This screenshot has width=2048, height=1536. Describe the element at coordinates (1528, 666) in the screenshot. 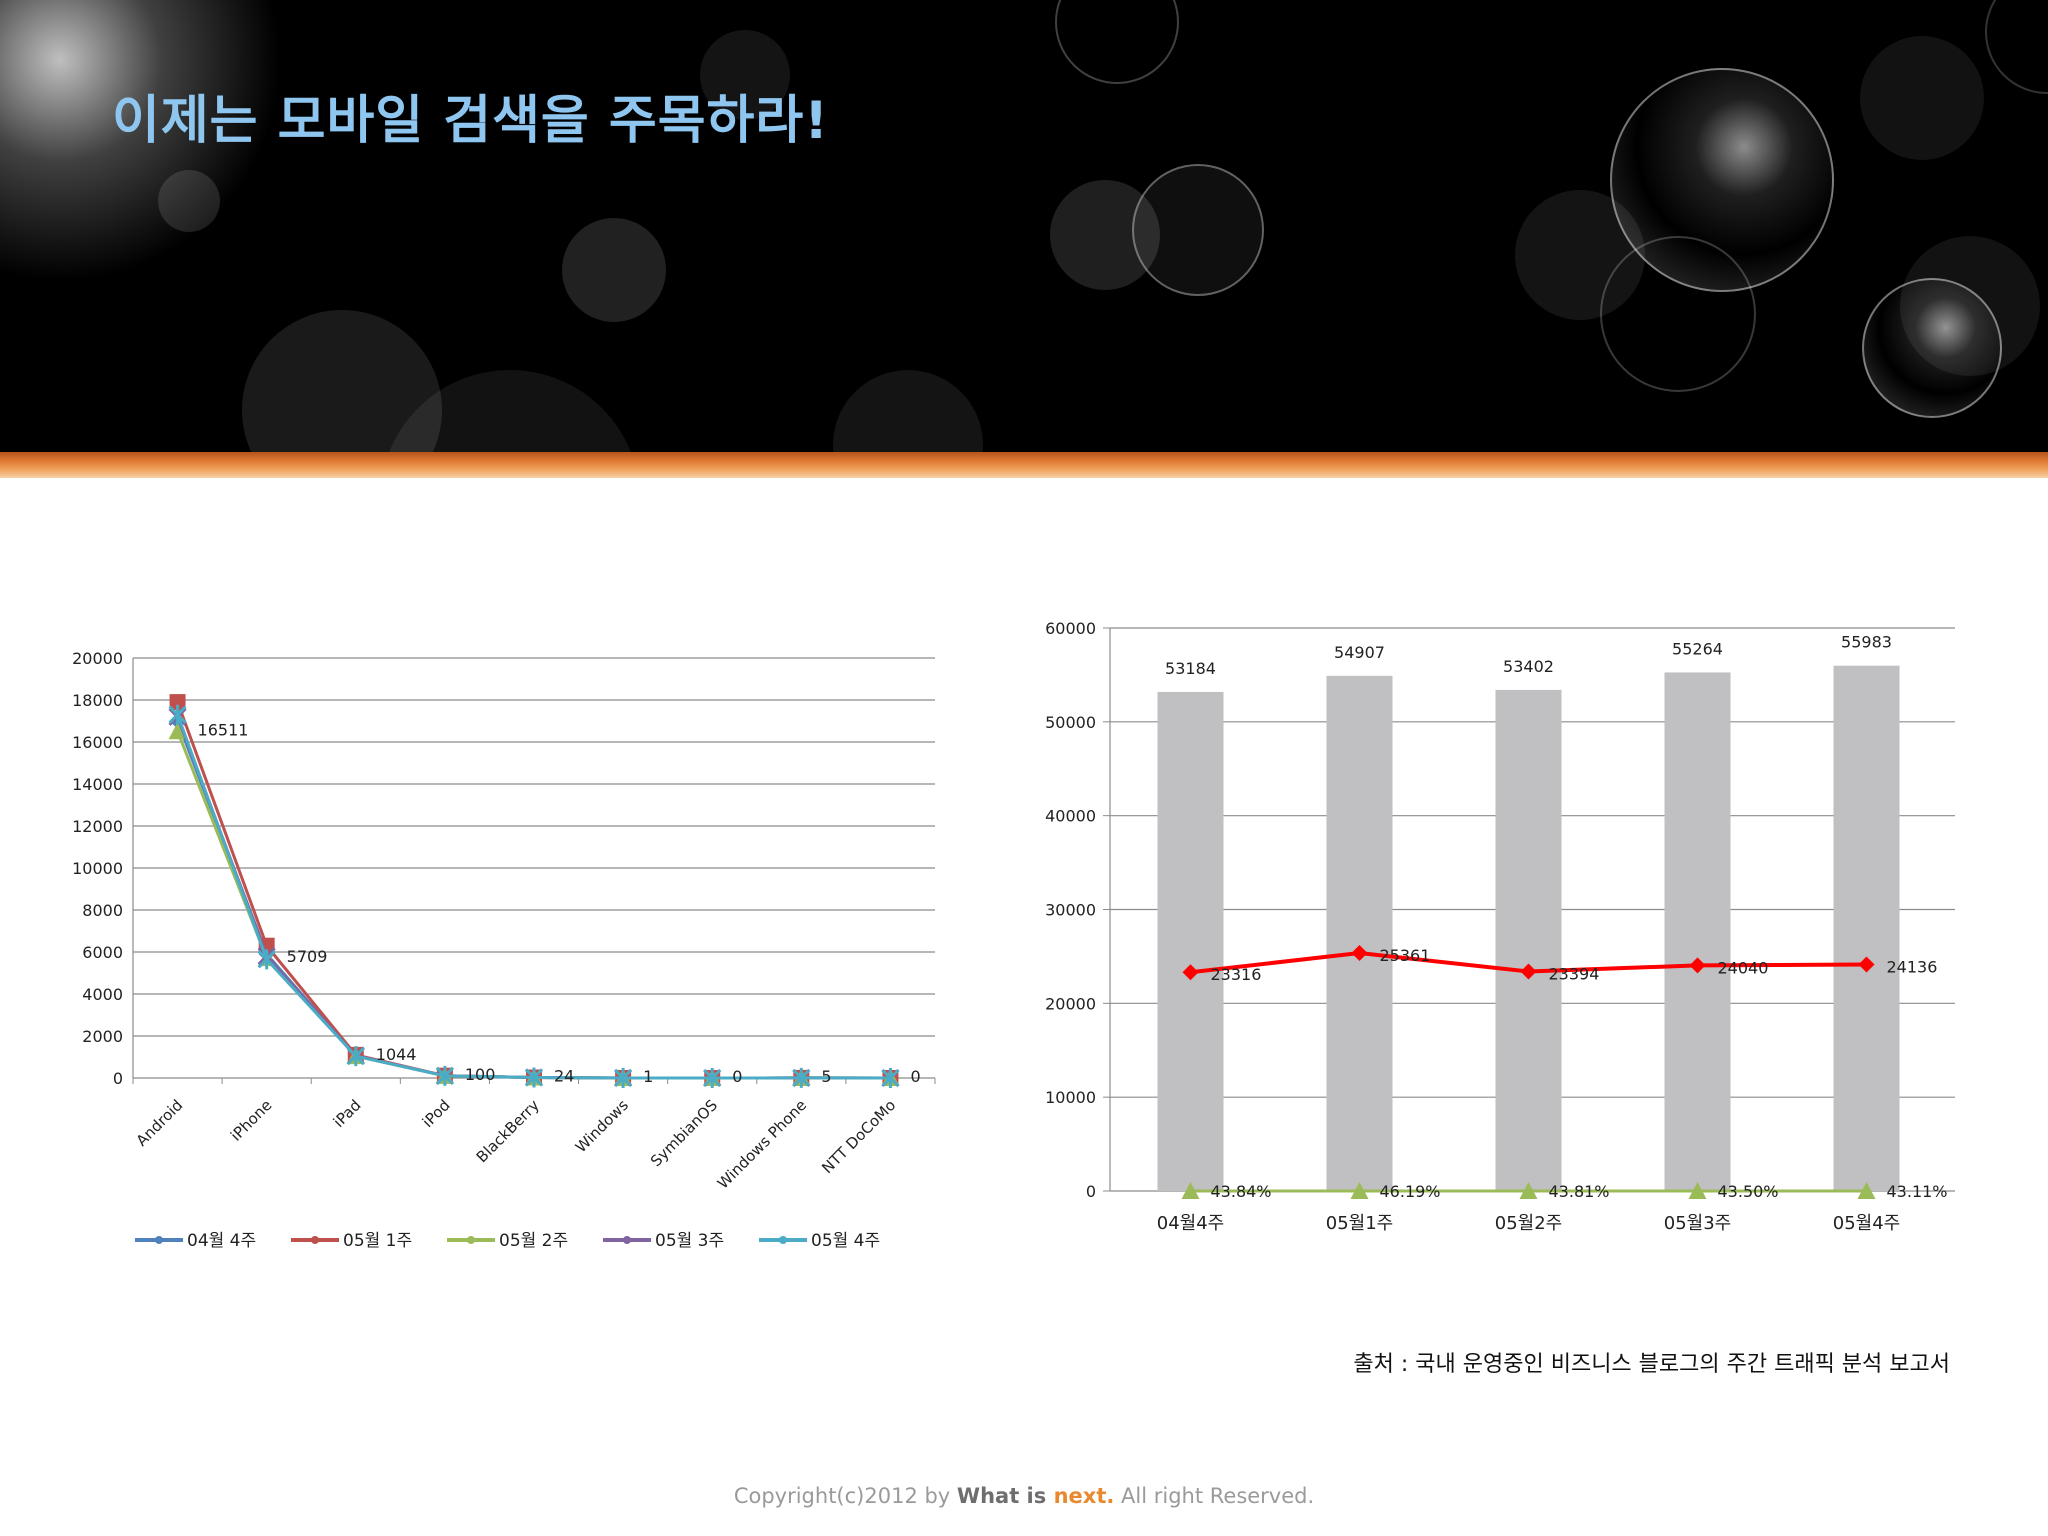

I see `bar-value-label: 53402` at that location.